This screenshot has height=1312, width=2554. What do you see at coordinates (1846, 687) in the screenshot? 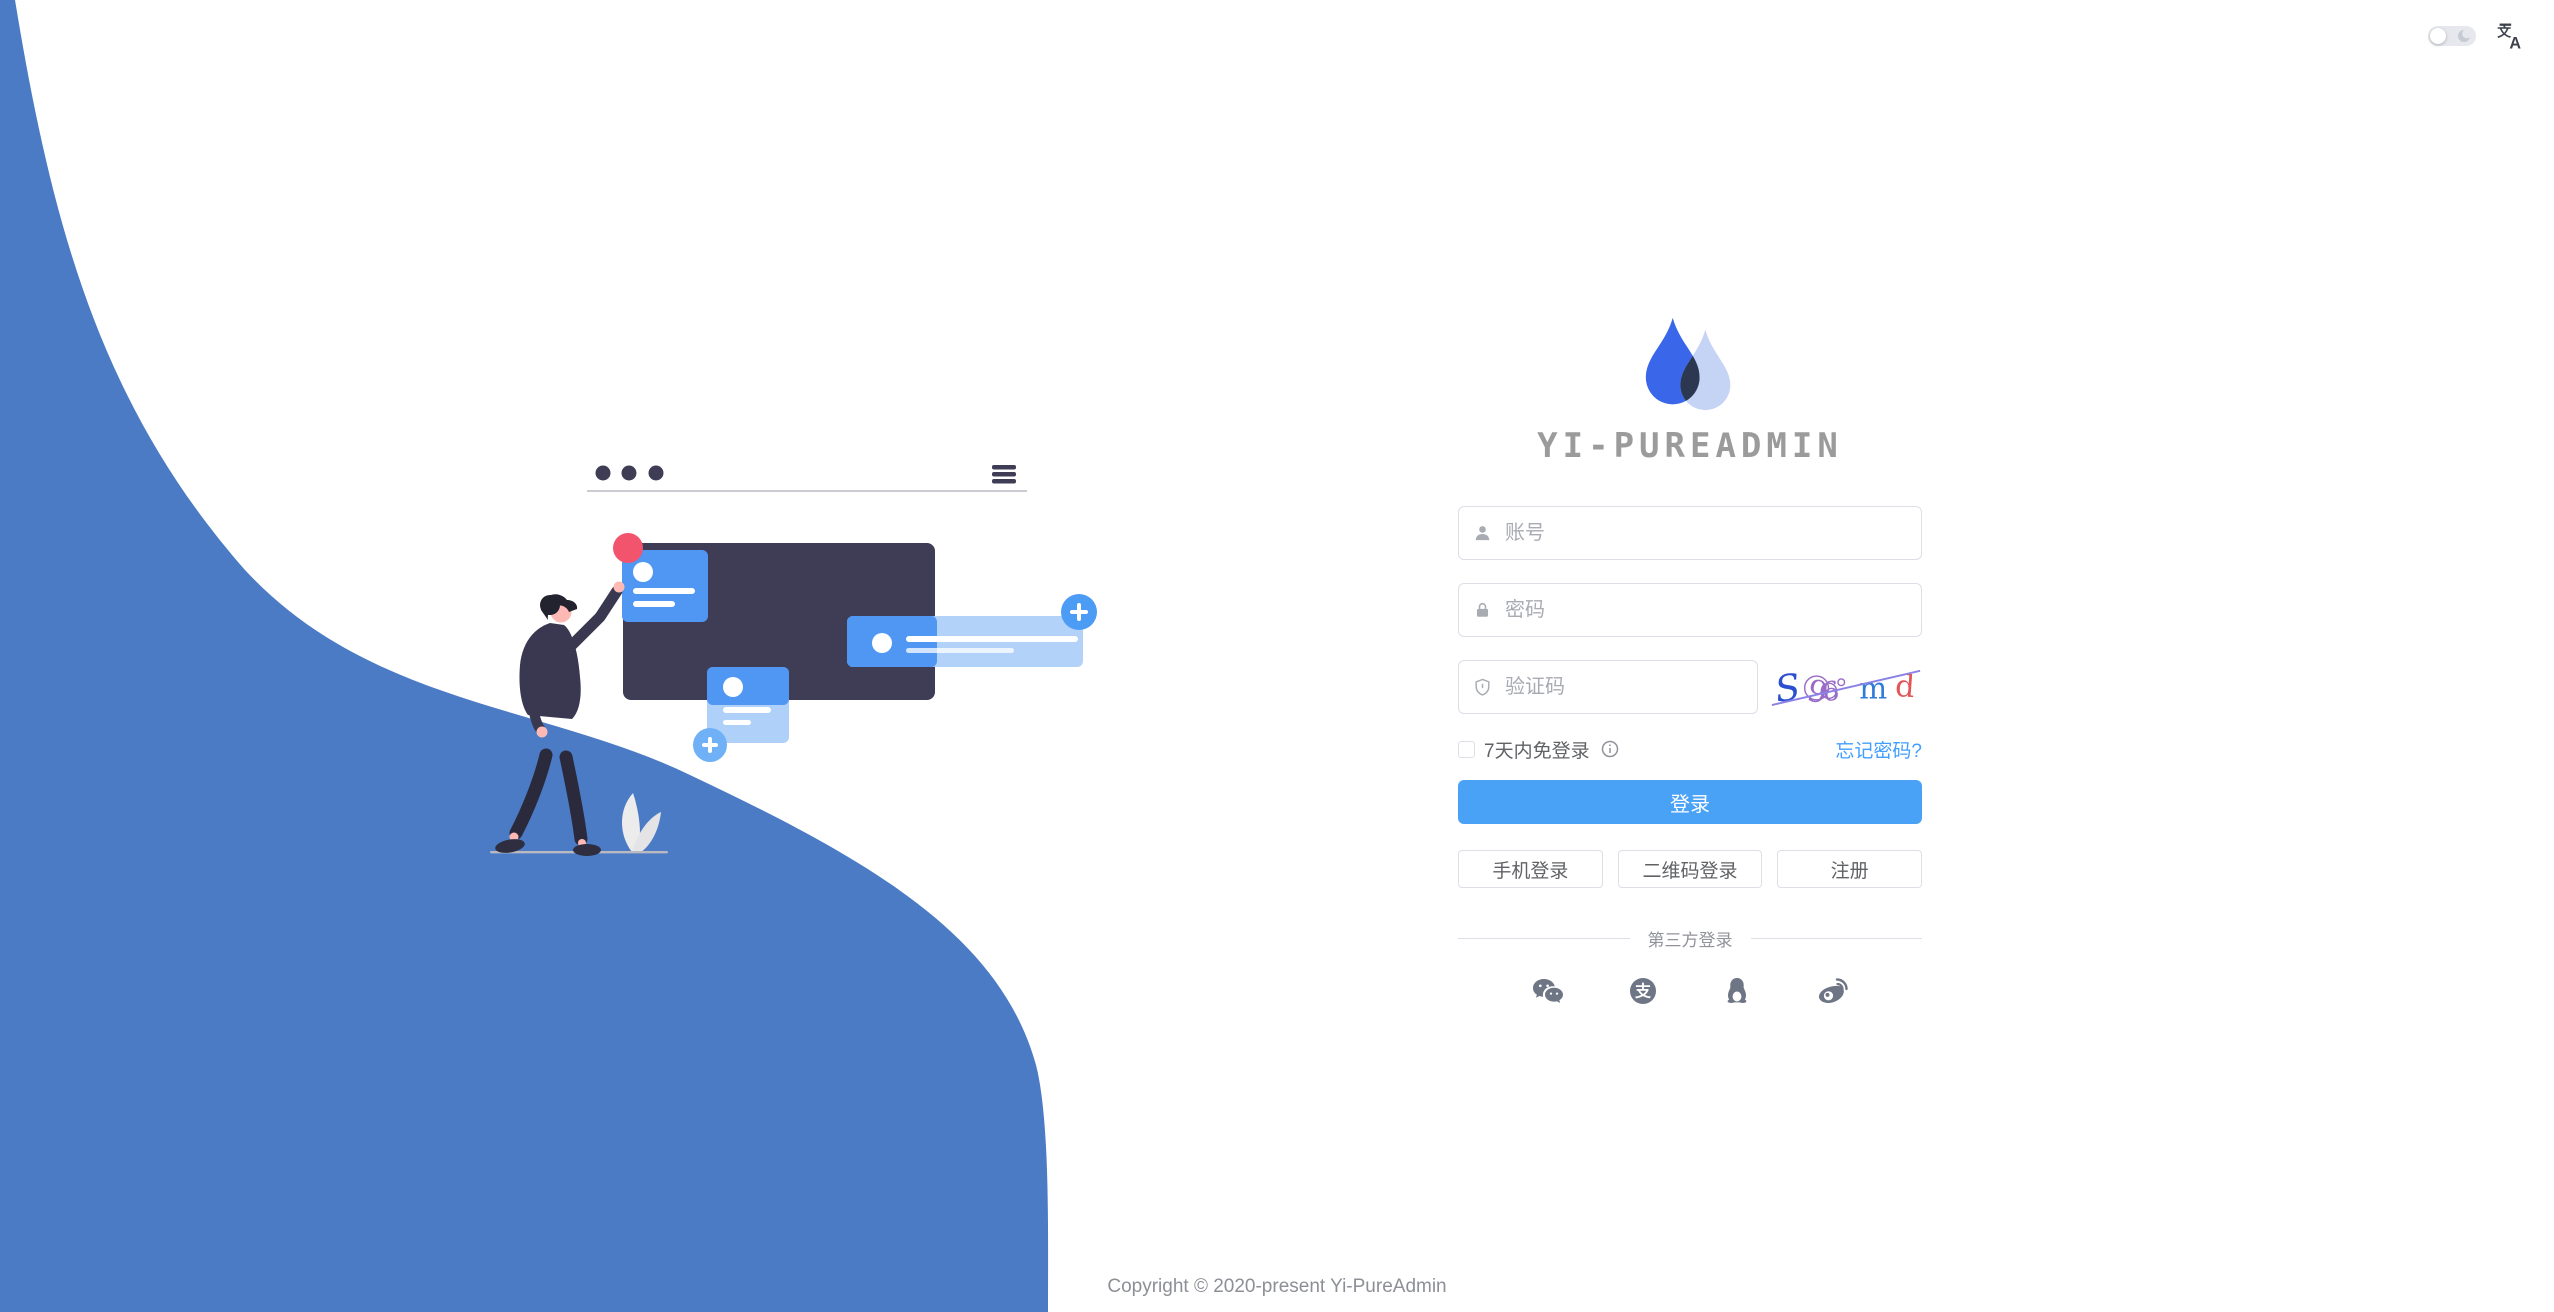
I see `captcha-image: S 9 6 m d` at bounding box center [1846, 687].